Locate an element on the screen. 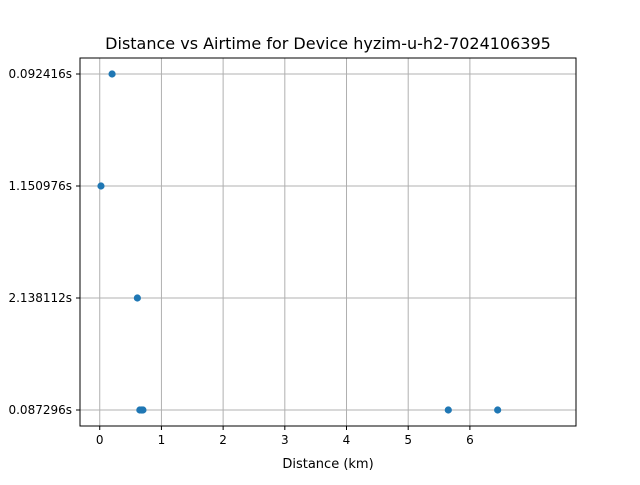  x-tick-label: 6 is located at coordinates (470, 440).